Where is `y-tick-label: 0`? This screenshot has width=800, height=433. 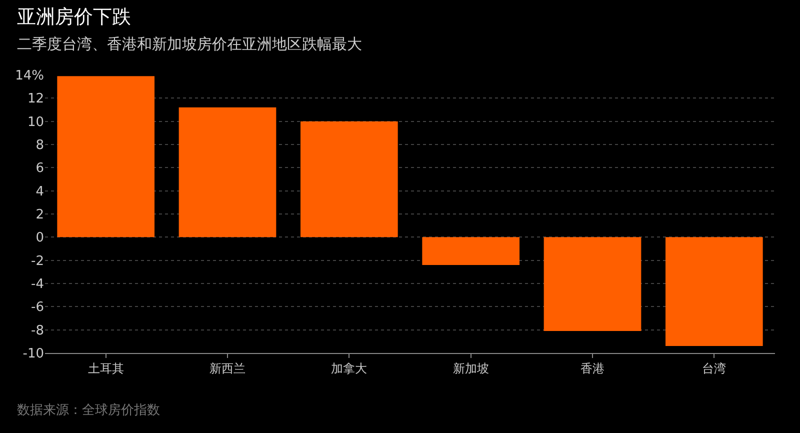
y-tick-label: 0 is located at coordinates (40, 238).